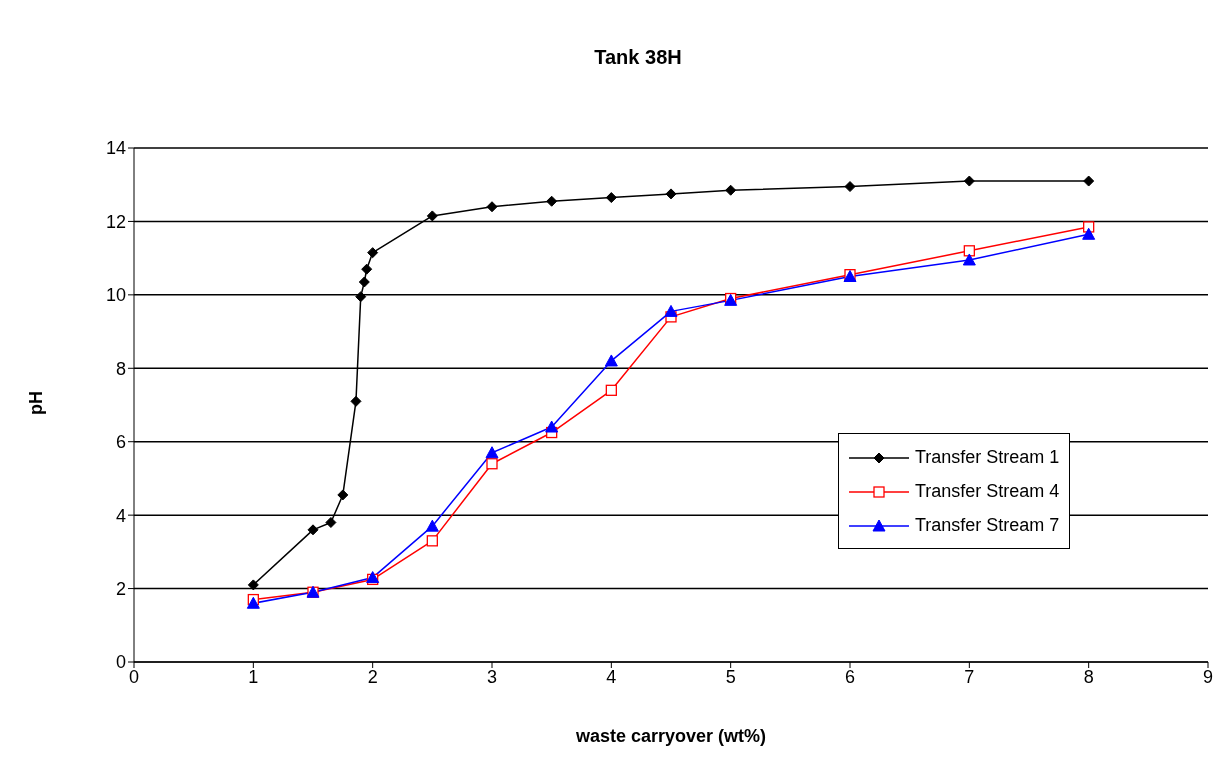  Describe the element at coordinates (36, 403) in the screenshot. I see `y-axis-title: pH` at that location.